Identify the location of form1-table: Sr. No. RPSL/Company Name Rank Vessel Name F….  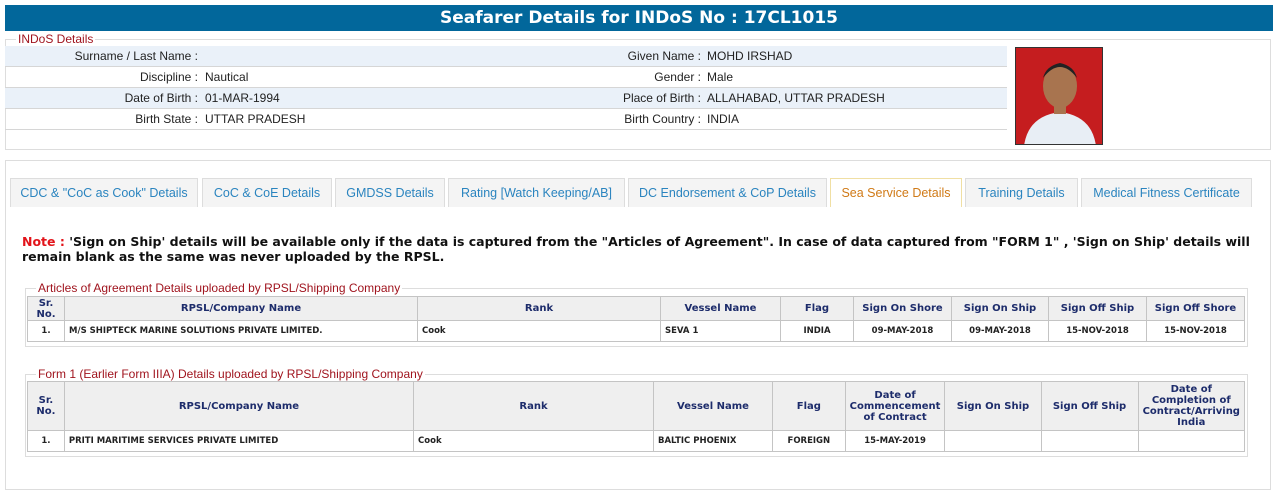
(636, 416).